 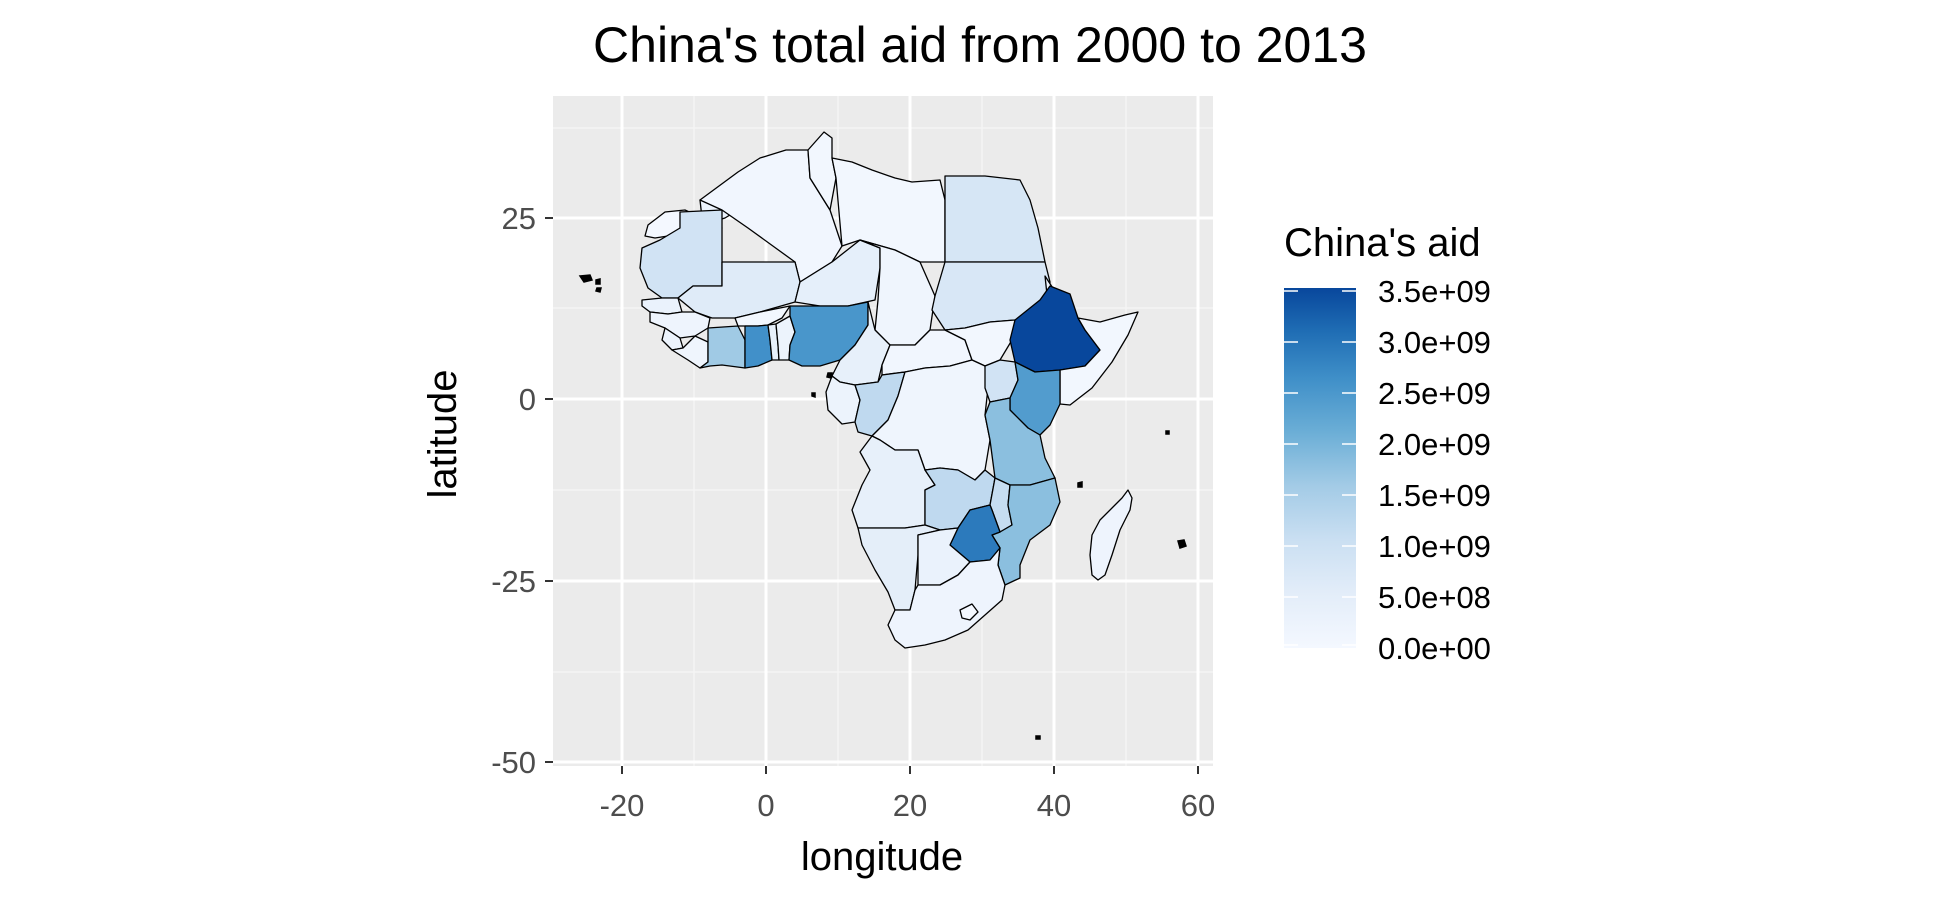 I want to click on x-tick-label: 0, so click(x=765, y=805).